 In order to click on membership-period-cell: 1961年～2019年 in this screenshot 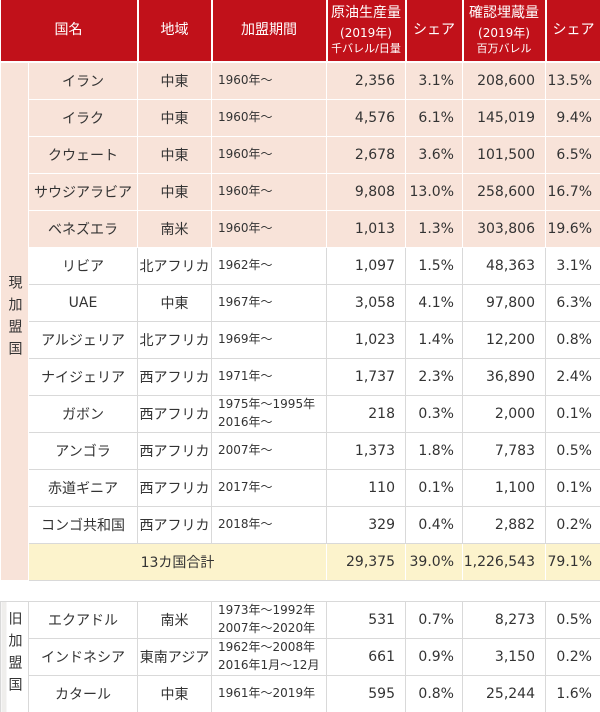, I will do `click(269, 693)`.